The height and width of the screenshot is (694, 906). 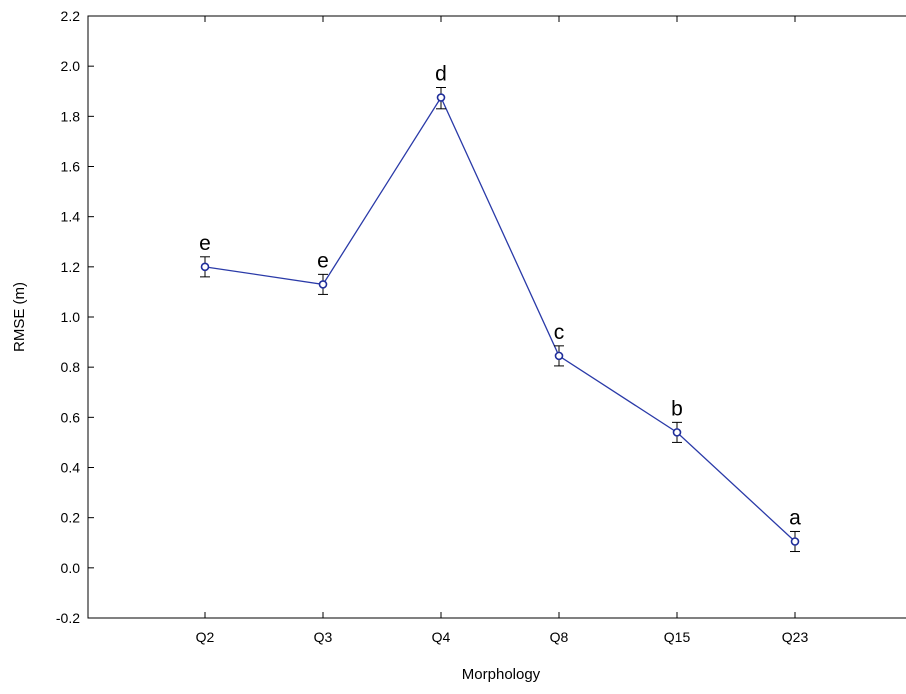 What do you see at coordinates (71, 518) in the screenshot?
I see `y-tick-label: 0.2` at bounding box center [71, 518].